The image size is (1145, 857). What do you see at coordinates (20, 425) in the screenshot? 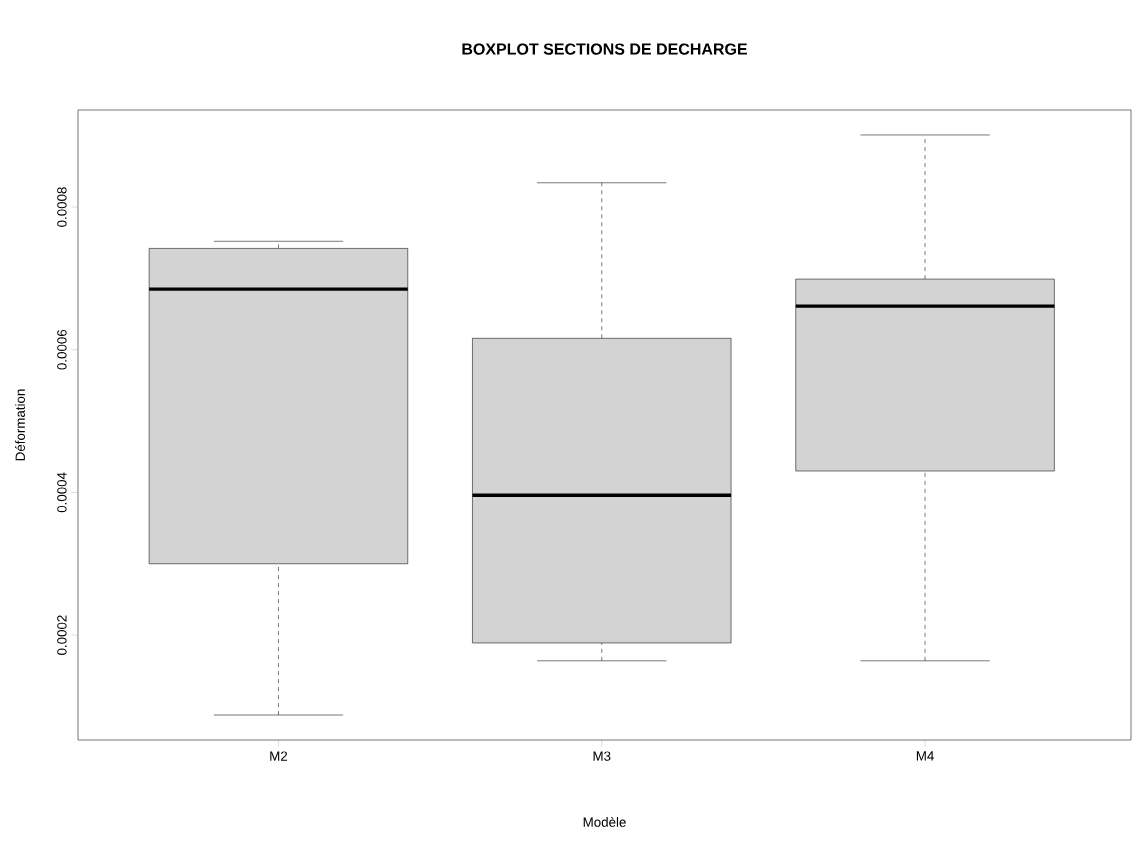
I see `y-axis-title: Déformation` at bounding box center [20, 425].